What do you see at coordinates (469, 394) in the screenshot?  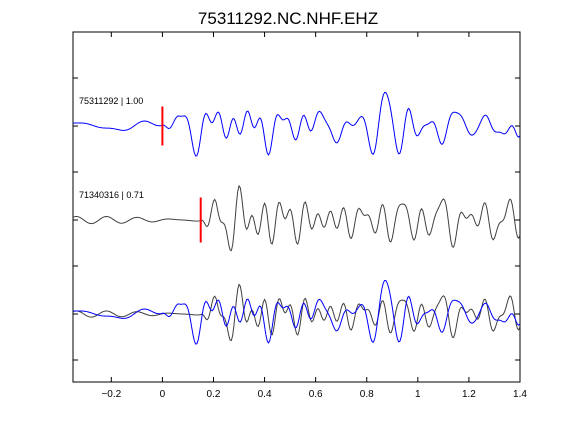 I see `x-tick-label: 1.2` at bounding box center [469, 394].